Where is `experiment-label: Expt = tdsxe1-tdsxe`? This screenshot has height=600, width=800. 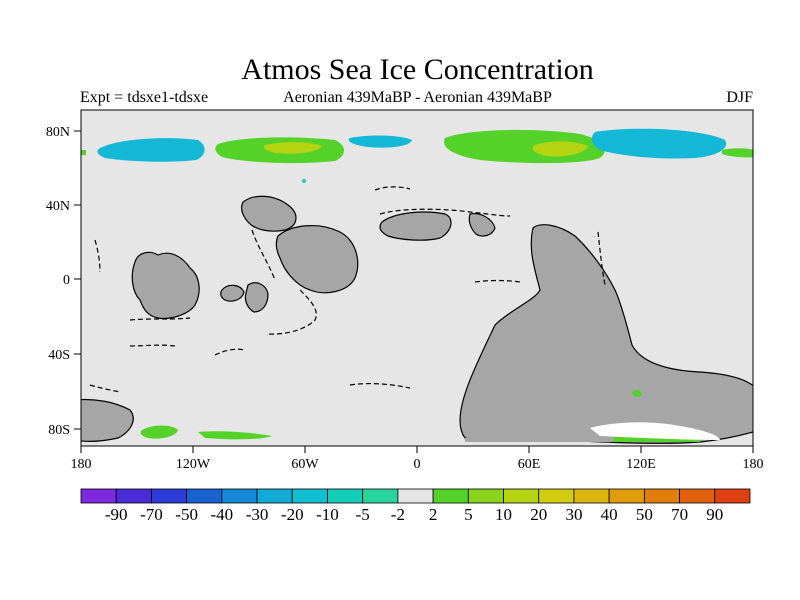 experiment-label: Expt = tdsxe1-tdsxe is located at coordinates (144, 97).